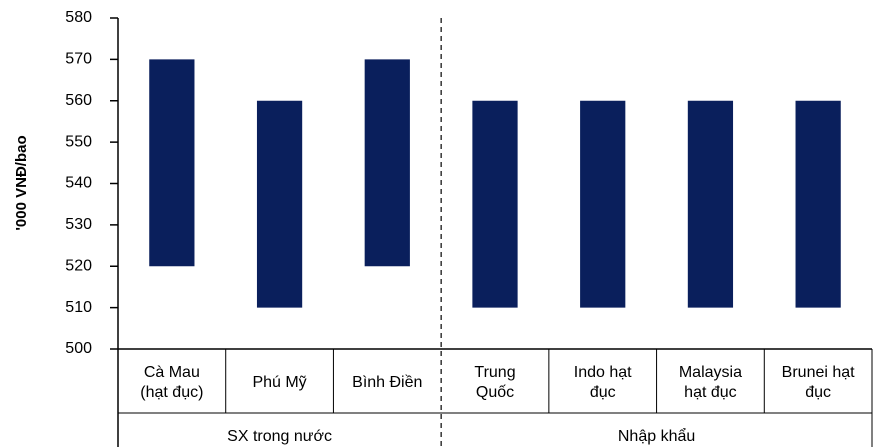  Describe the element at coordinates (656, 436) in the screenshot. I see `group-label: Nhập khẩu` at that location.